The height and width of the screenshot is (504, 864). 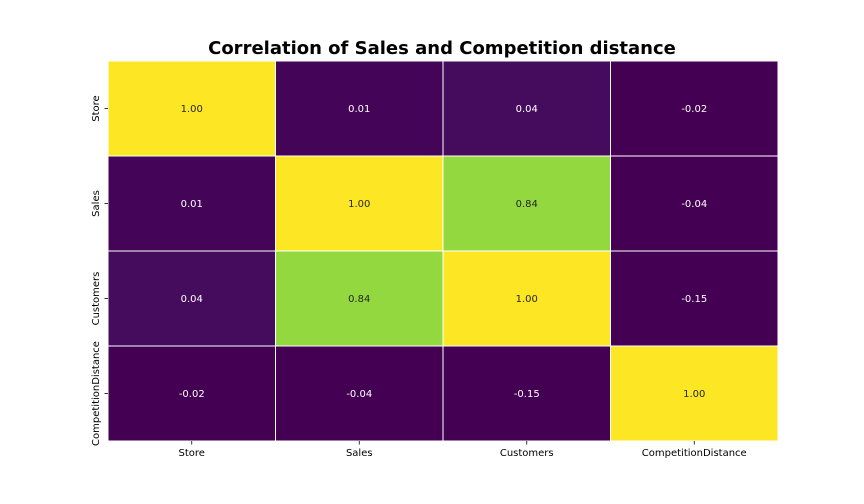 What do you see at coordinates (96, 108) in the screenshot?
I see `y-tick-label: Store` at bounding box center [96, 108].